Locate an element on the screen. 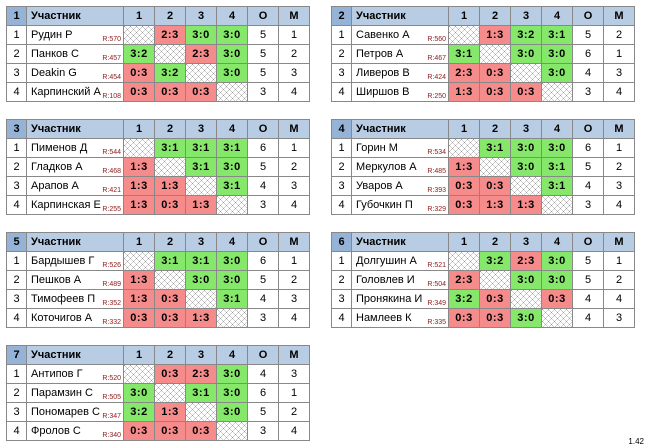 This screenshot has width=648, height=448. player-name-cell: Фролов С R:340 is located at coordinates (75, 431).